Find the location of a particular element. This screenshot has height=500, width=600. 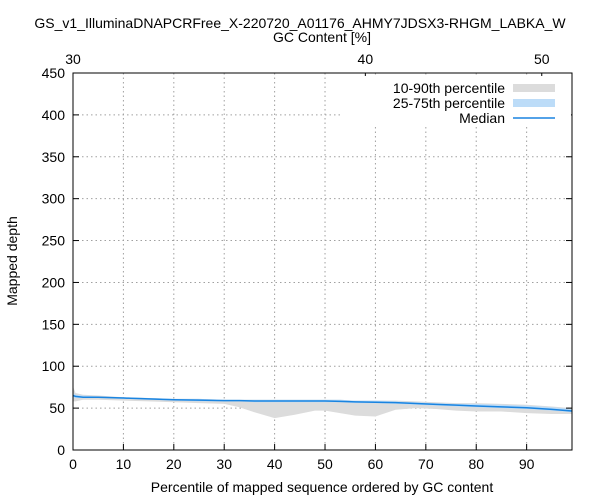

x-tick-label: 10 is located at coordinates (124, 464).